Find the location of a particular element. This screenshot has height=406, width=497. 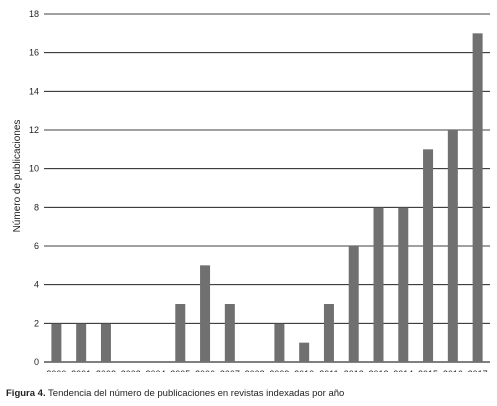

bar-2005 is located at coordinates (180, 333).